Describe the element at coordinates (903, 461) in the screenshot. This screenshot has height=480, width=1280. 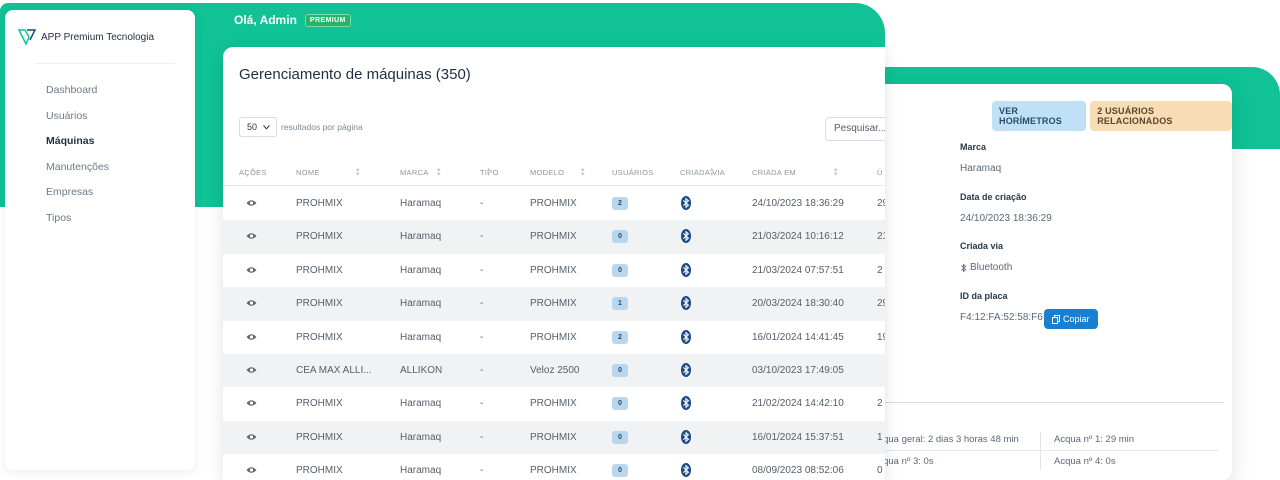
I see `hour-meter-item: Acqua nº 3: 0s` at that location.